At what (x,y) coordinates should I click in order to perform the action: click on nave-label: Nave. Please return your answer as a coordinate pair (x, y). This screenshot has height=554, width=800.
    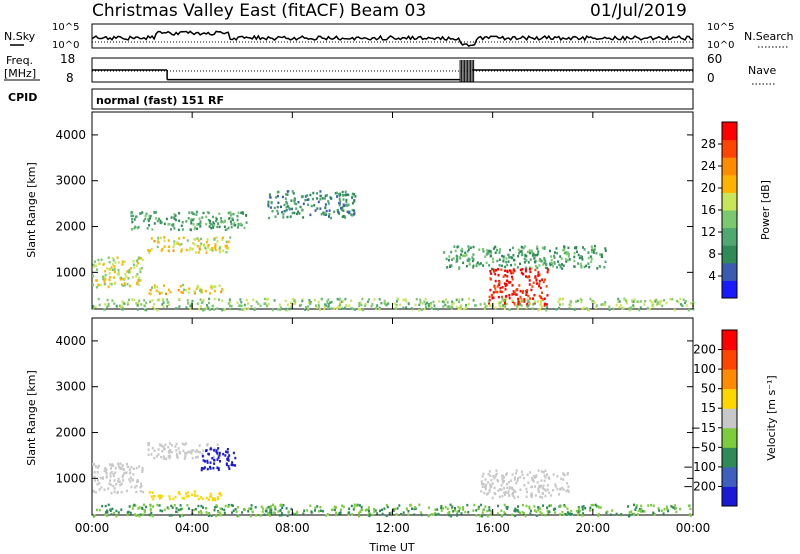
    Looking at the image, I should click on (762, 70).